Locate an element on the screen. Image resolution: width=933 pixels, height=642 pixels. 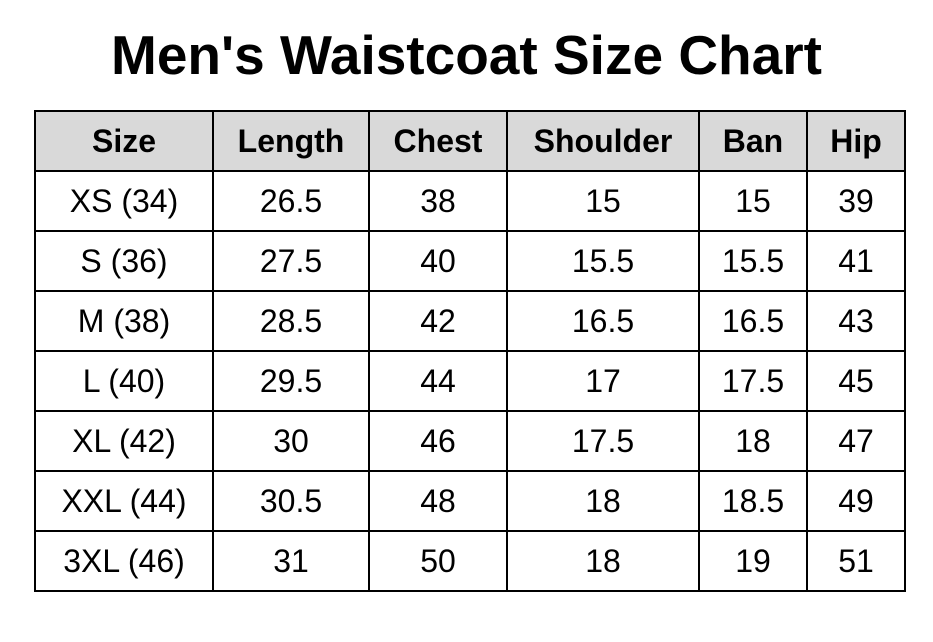
table-cell: S (36) is located at coordinates (124, 261).